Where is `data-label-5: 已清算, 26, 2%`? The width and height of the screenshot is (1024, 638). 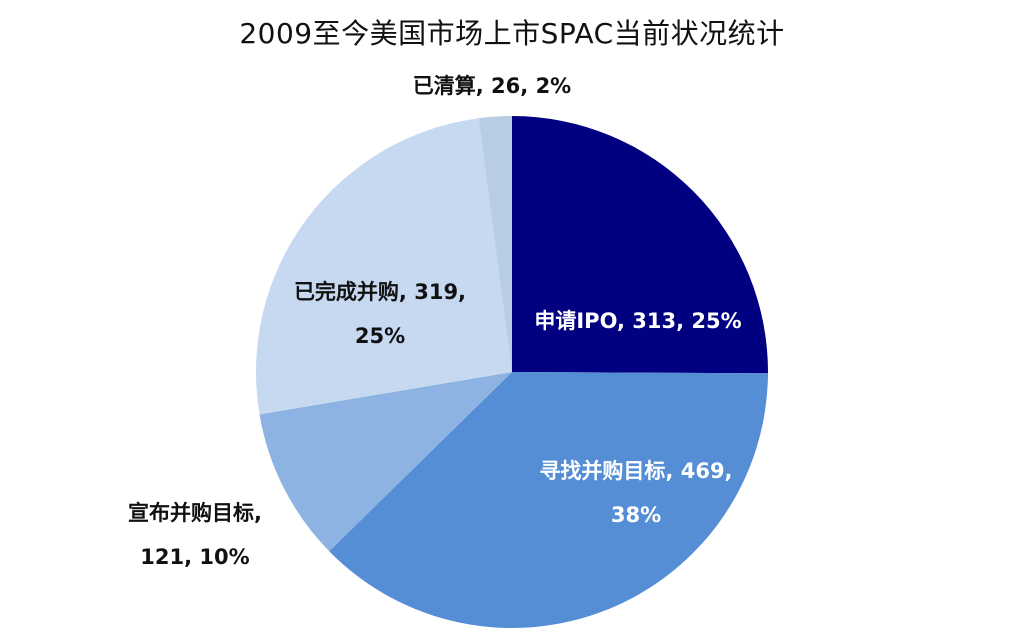
data-label-5: 已清算, 26, 2% is located at coordinates (492, 86).